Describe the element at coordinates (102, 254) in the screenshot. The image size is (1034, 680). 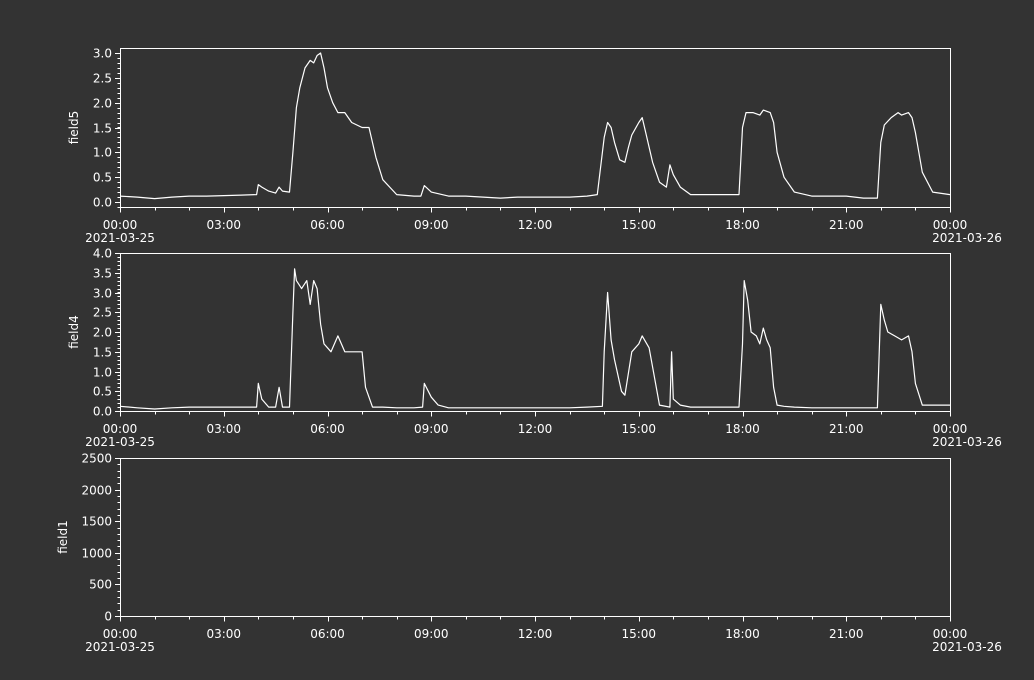
I see `y-tick-label: 4.0` at that location.